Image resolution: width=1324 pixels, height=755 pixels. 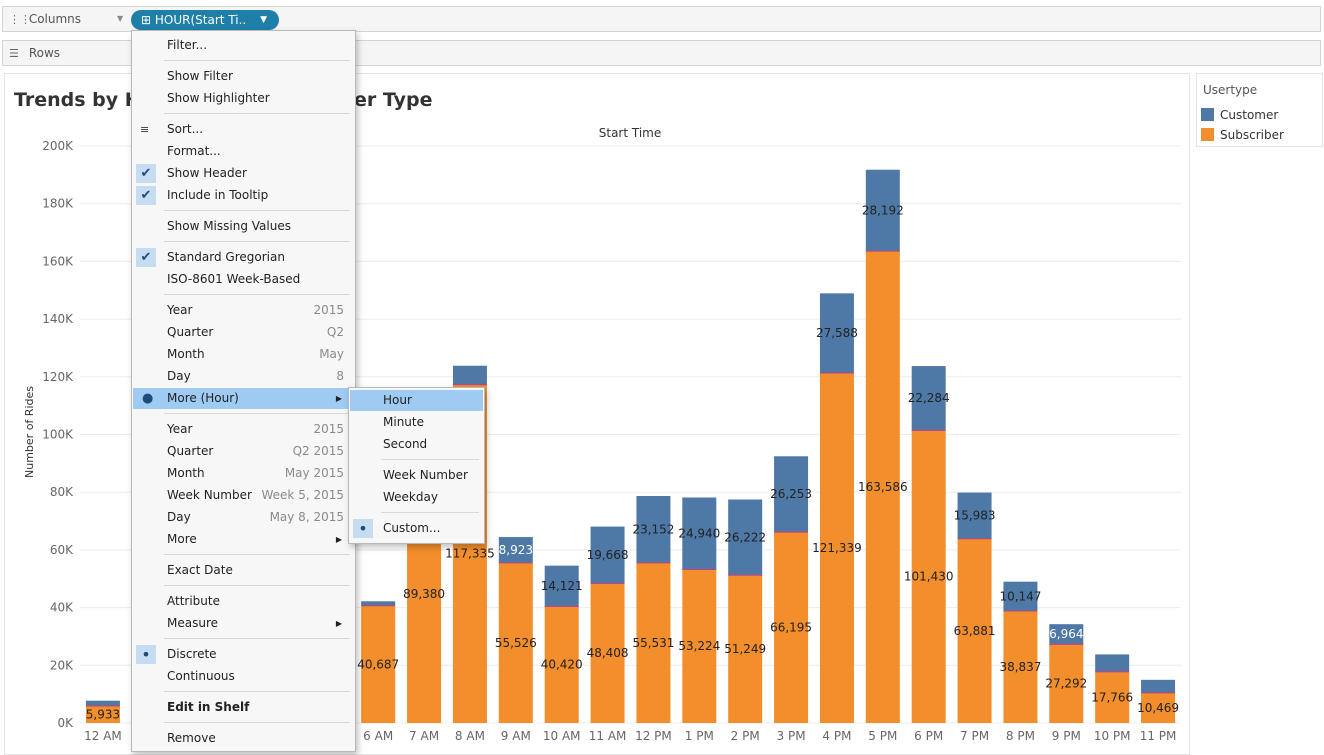 I want to click on data-label-subscriber: 17,766, so click(x=1112, y=697).